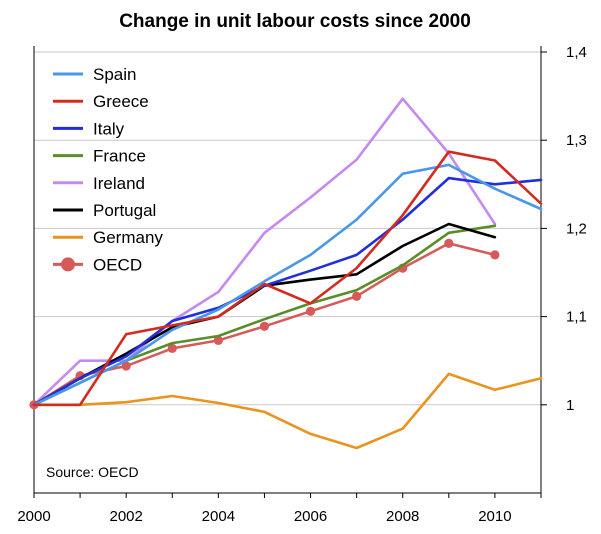  Describe the element at coordinates (570, 405) in the screenshot. I see `y-tick-label: 1` at that location.